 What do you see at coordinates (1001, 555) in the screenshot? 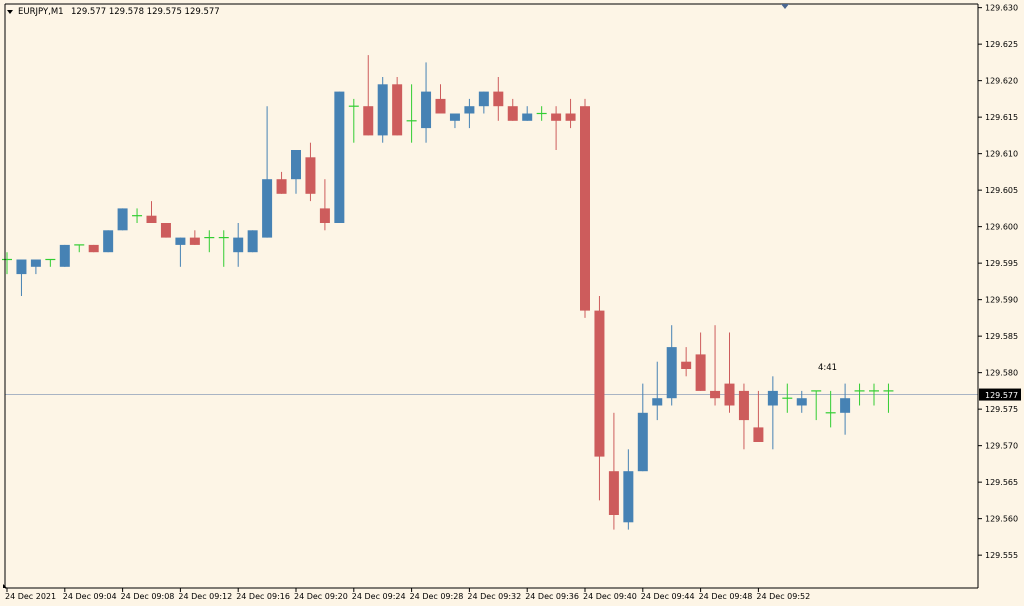
I see `y-tick-label: 129.555` at bounding box center [1001, 555].